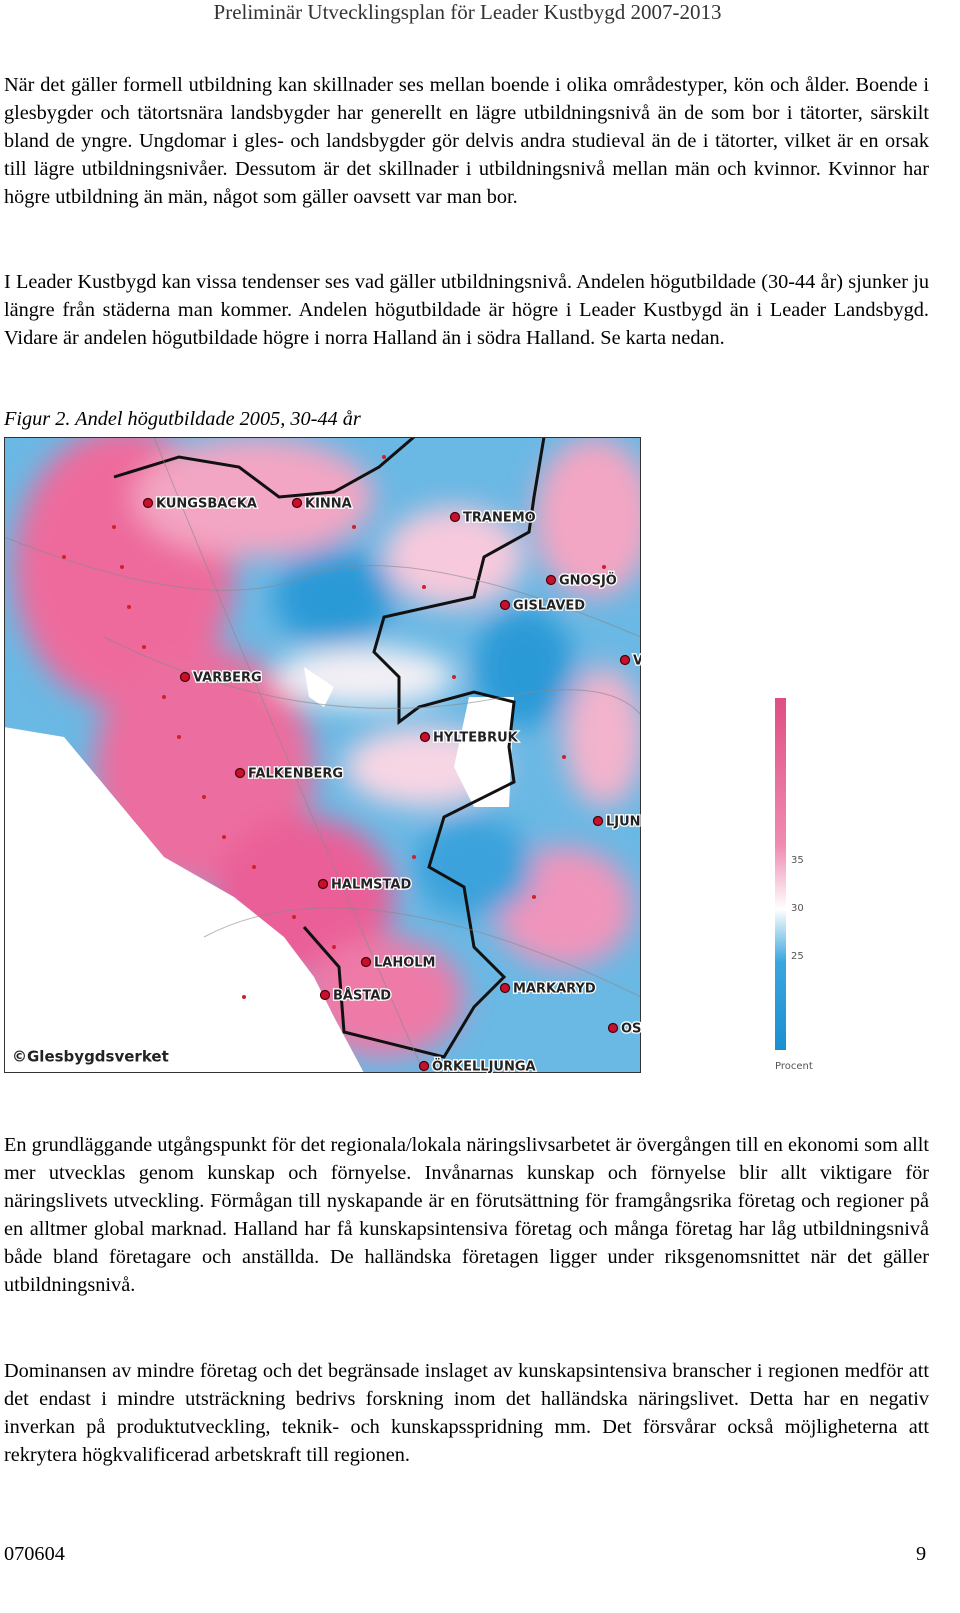 This screenshot has height=1613, width=960. I want to click on place-label: KINNA, so click(328, 504).